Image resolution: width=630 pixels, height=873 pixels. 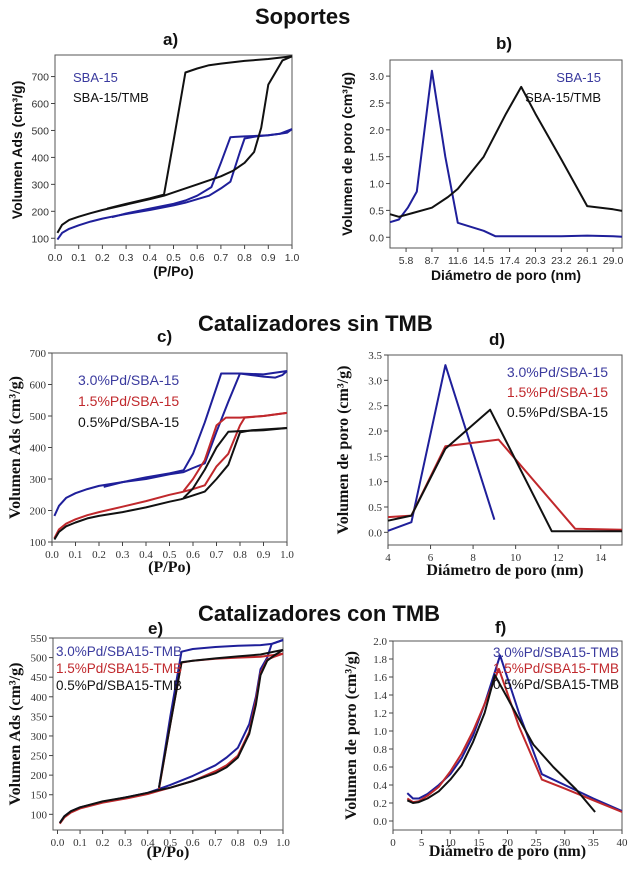 What do you see at coordinates (156, 628) in the screenshot?
I see `panel-label-e: e)` at bounding box center [156, 628].